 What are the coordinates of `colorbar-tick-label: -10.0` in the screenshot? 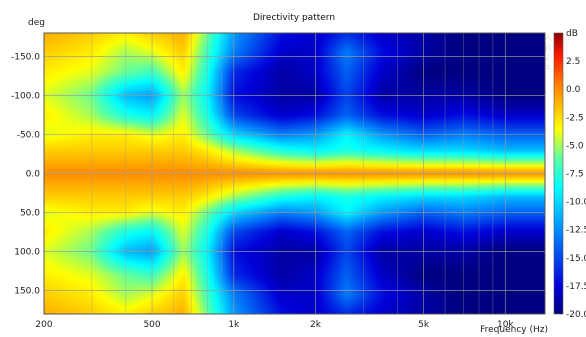 It's located at (576, 203).